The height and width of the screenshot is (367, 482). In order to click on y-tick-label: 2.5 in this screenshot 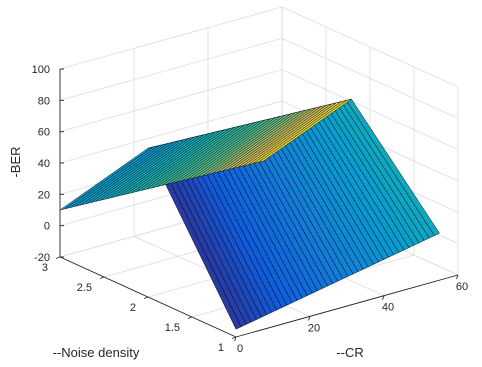, I will do `click(84, 288)`.